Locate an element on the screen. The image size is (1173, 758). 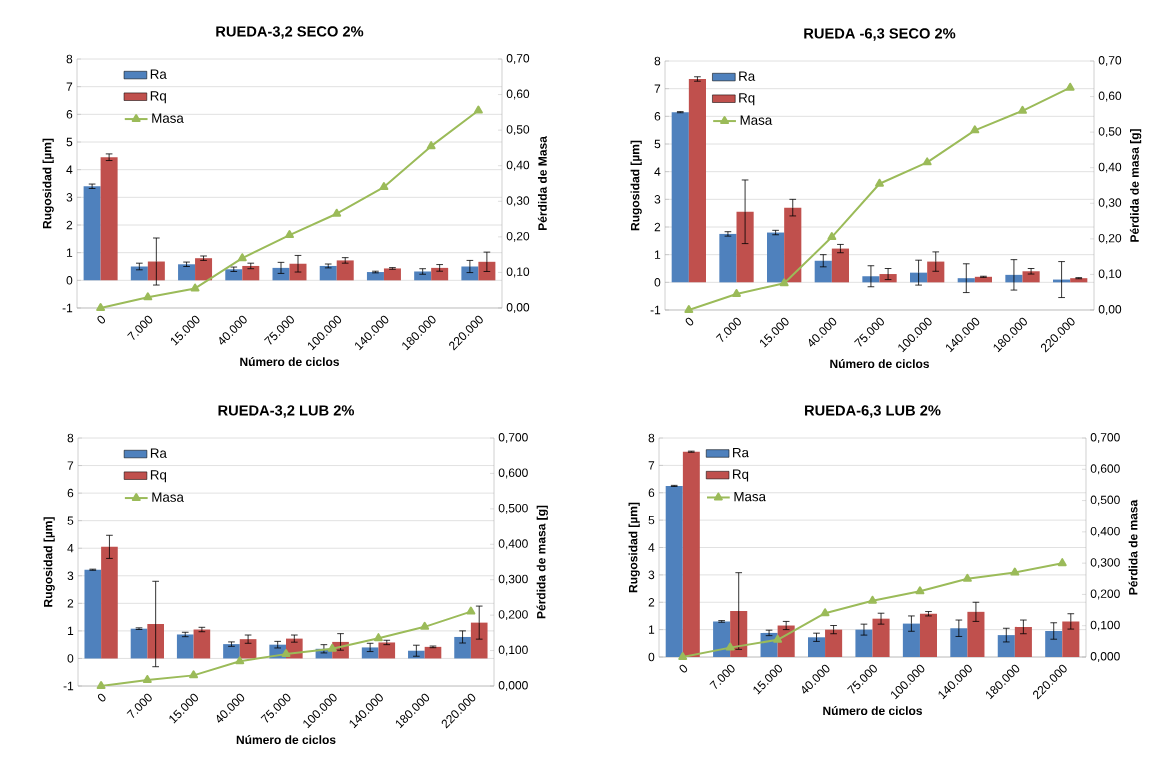
y2-tick-label: 0,200 is located at coordinates (1105, 594).